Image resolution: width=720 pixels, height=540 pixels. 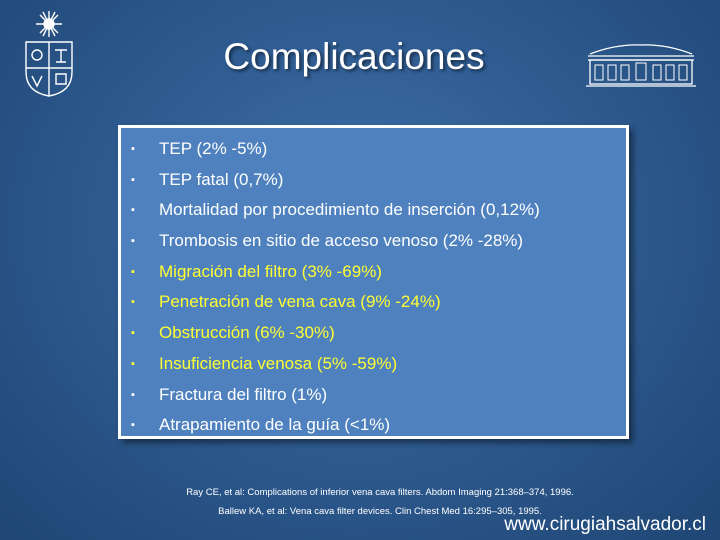 What do you see at coordinates (605, 524) in the screenshot?
I see `website-url: www.cirugiahsalvador.cl` at bounding box center [605, 524].